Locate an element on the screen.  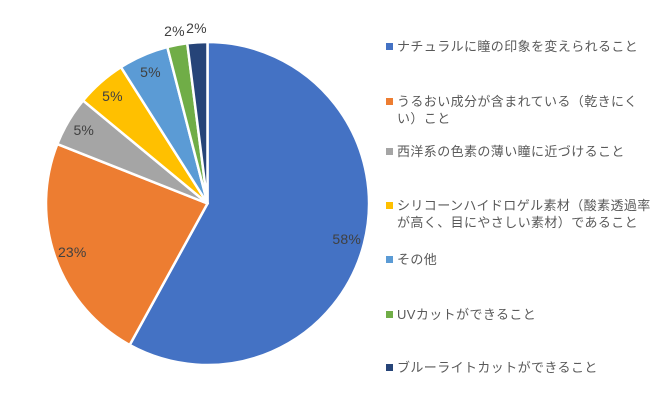
slice-label: 58% is located at coordinates (347, 239).